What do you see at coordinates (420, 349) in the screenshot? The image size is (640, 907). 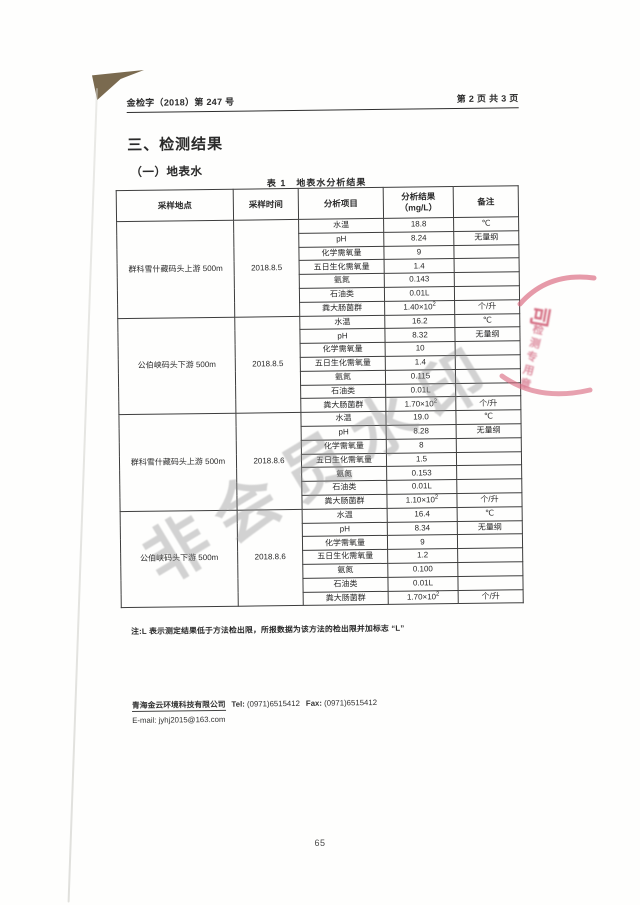 I see `result-cell: 10` at bounding box center [420, 349].